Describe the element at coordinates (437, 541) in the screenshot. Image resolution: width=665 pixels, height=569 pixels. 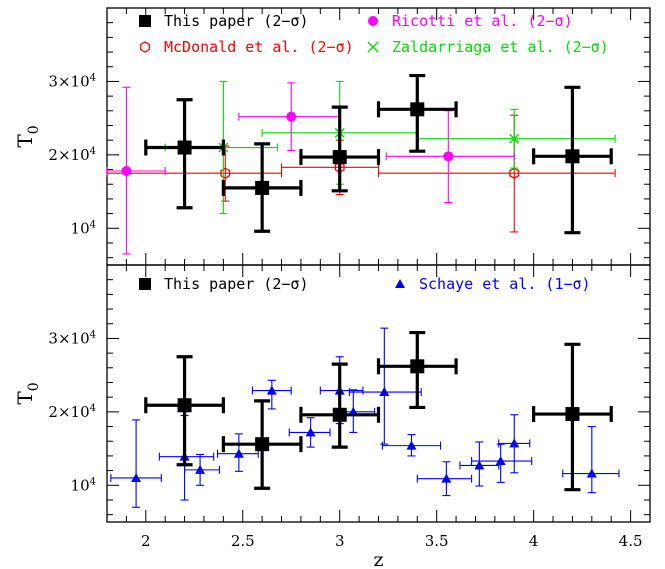
I see `x-tick-label: 3.5` at that location.